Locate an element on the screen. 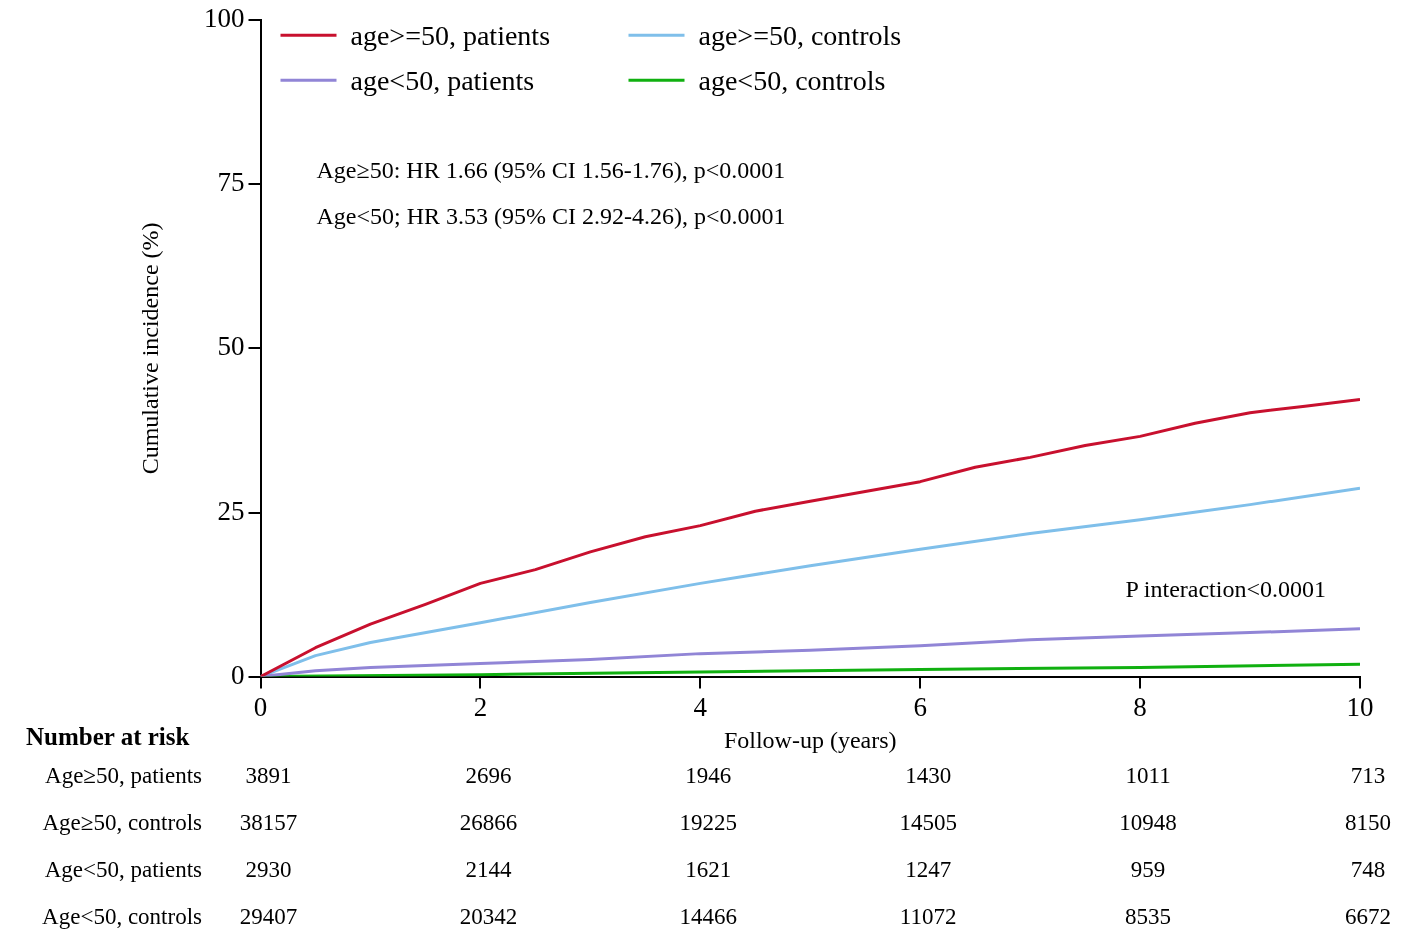 The width and height of the screenshot is (1420, 934). text: 3891 is located at coordinates (268, 776).